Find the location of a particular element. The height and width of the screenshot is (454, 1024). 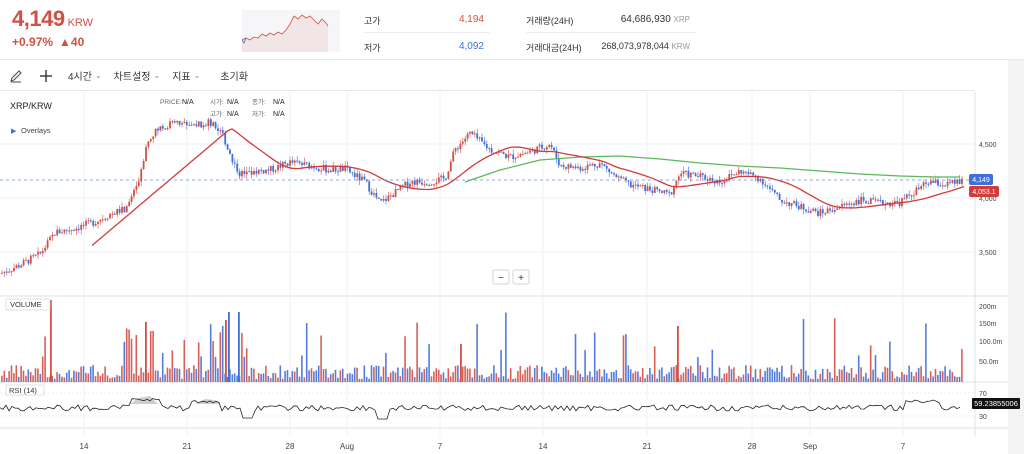

price-tick-label: 4,000 is located at coordinates (988, 199).